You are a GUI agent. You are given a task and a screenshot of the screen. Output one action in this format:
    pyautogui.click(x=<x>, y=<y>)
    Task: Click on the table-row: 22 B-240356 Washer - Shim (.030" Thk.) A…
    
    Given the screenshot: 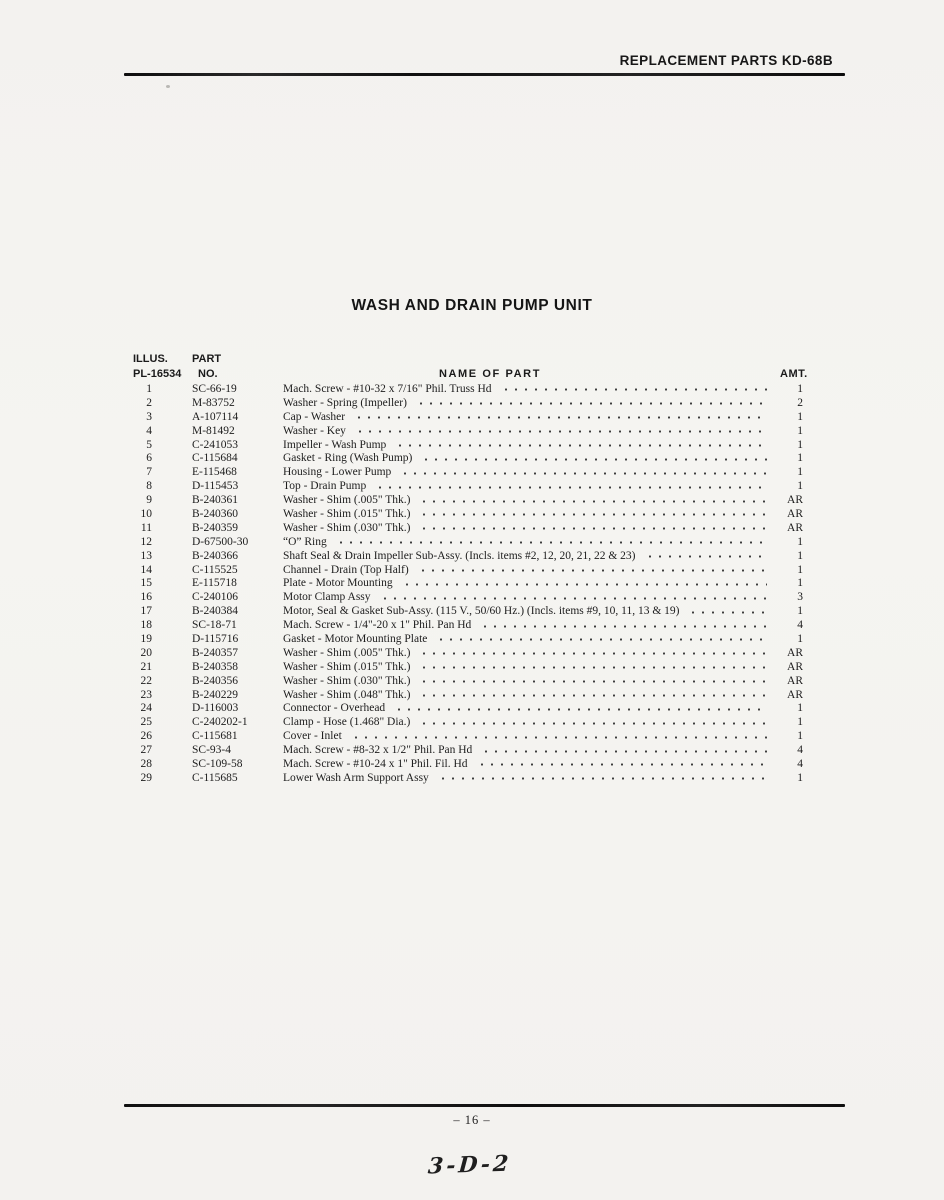 What is the action you would take?
    pyautogui.click(x=464, y=682)
    